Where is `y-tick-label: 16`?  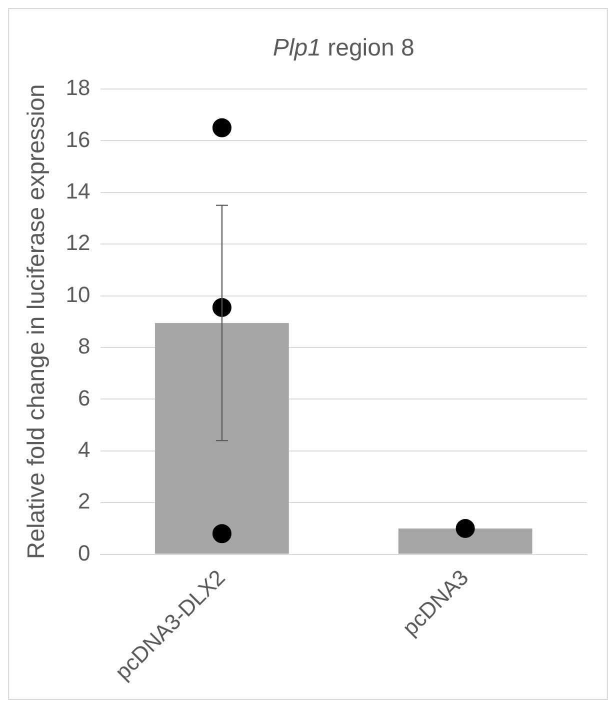 y-tick-label: 16 is located at coordinates (78, 139).